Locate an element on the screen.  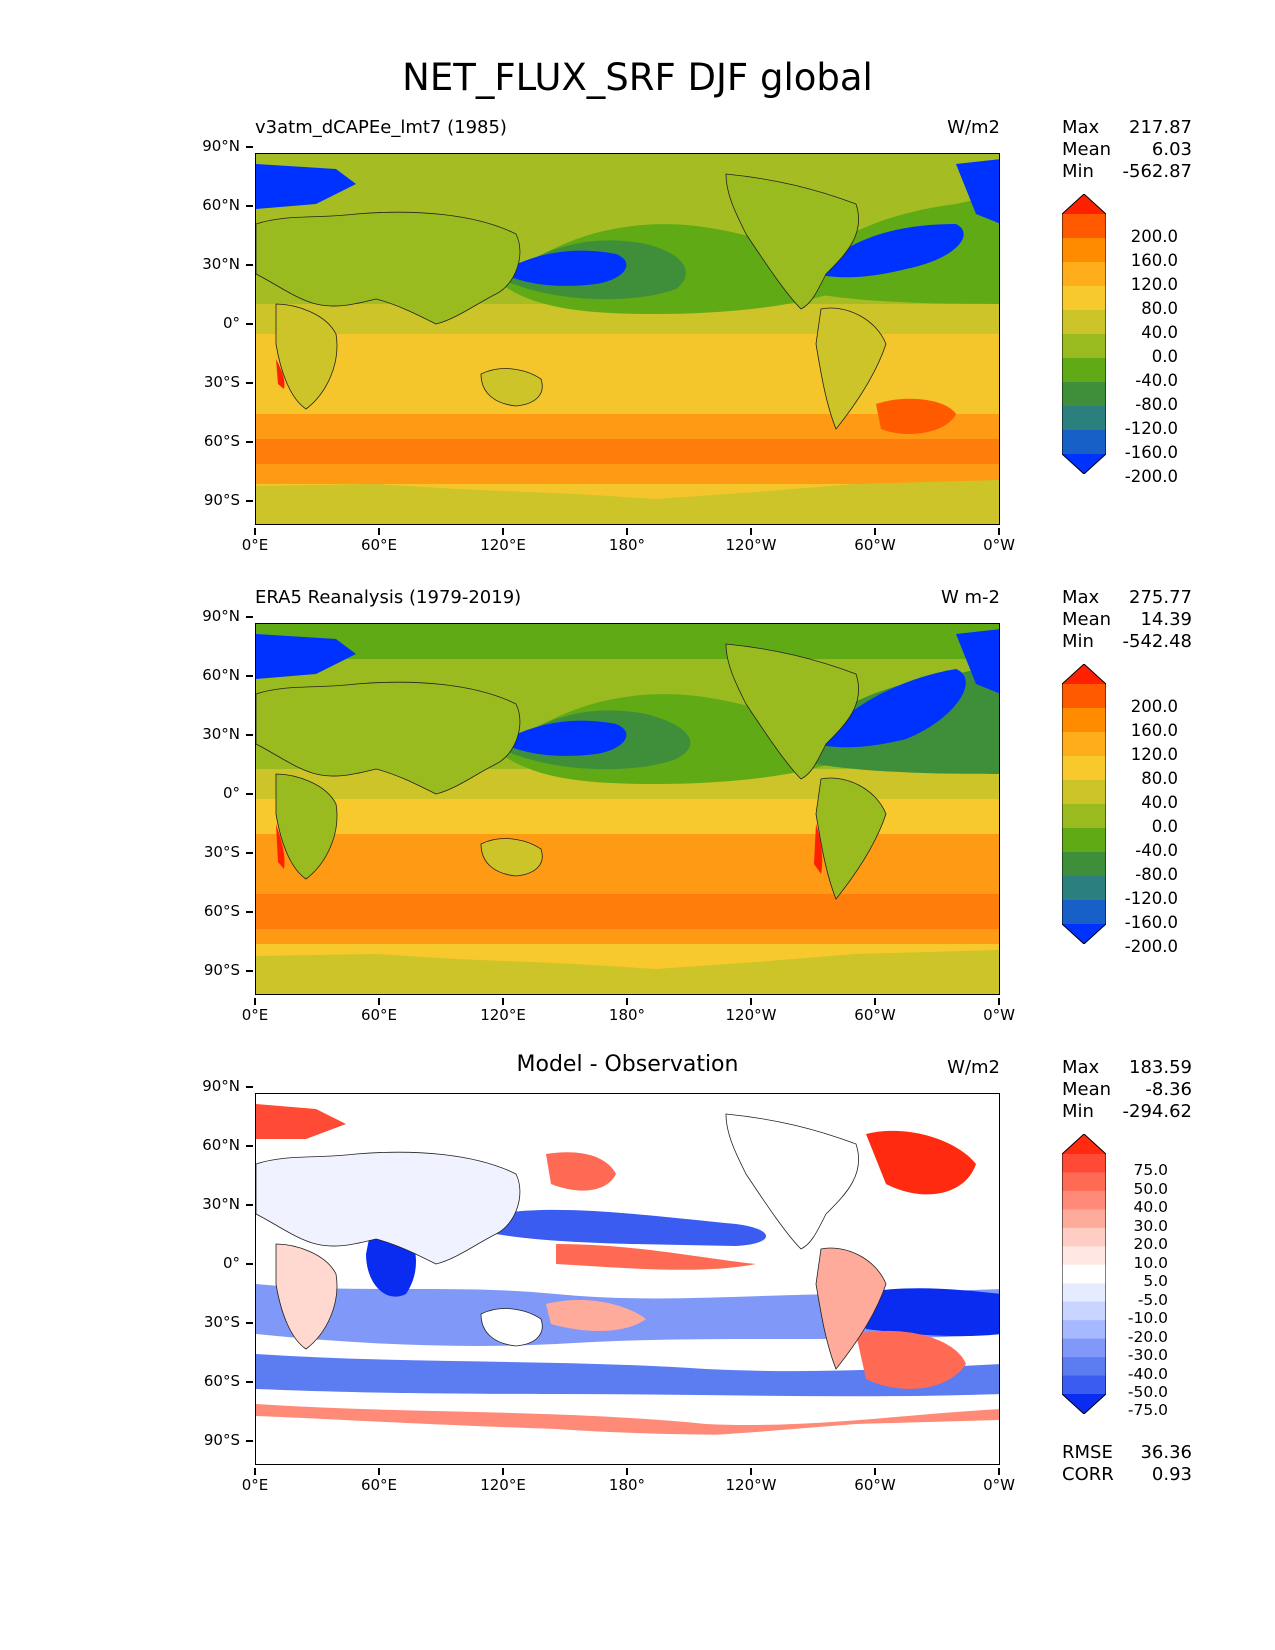
panel-label: v3atm_dCAPEe_lmt7 (1985) is located at coordinates (381, 127).